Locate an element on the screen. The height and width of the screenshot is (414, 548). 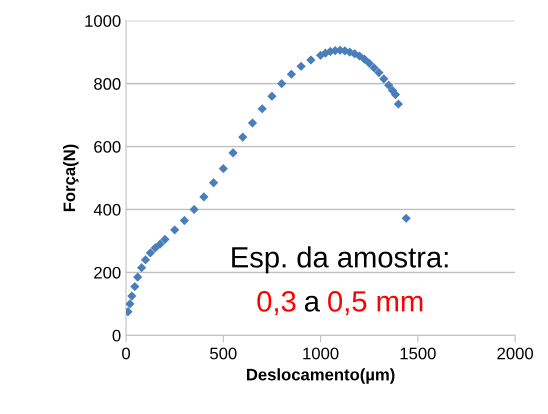
y-tick-label: 1000 is located at coordinates (103, 21).